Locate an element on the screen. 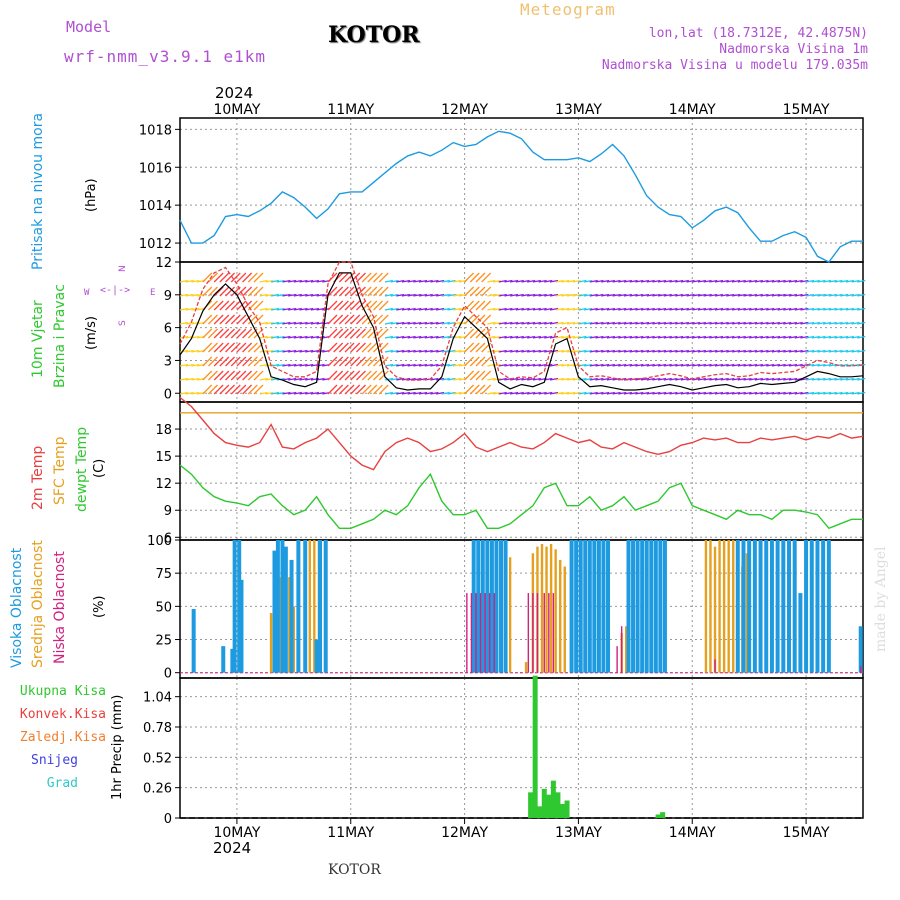 This screenshot has height=900, width=900. y-tick-label: 1014 is located at coordinates (155, 206).